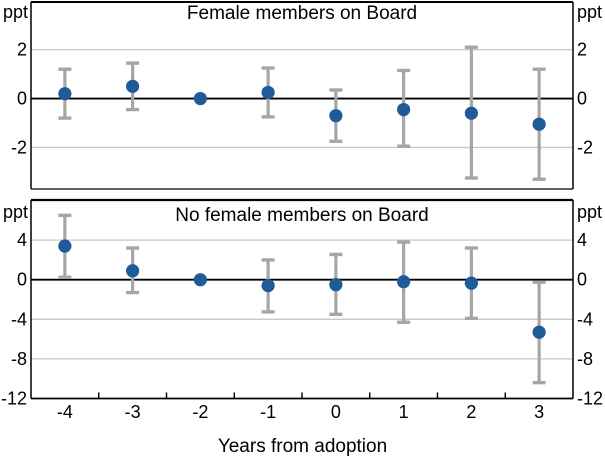 This screenshot has height=461, width=605. What do you see at coordinates (65, 412) in the screenshot?
I see `x-tick-label: -4` at bounding box center [65, 412].